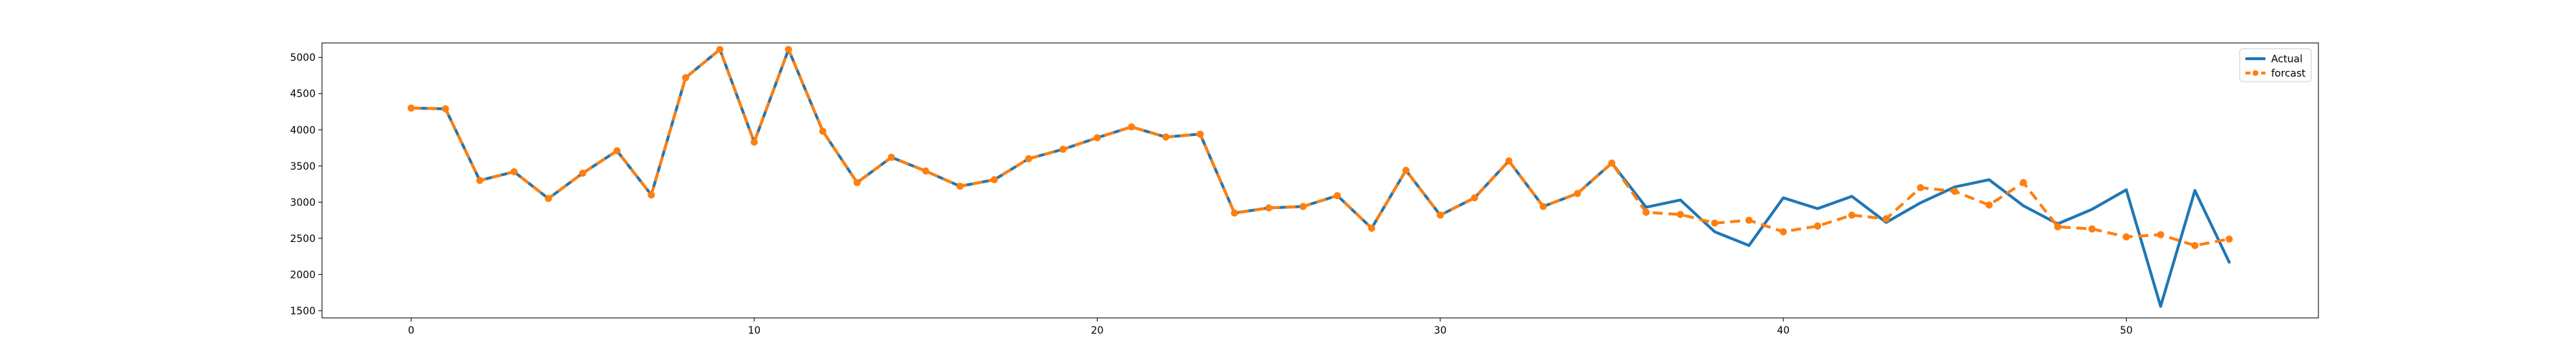  What do you see at coordinates (303, 167) in the screenshot?
I see `y-tick-label: 3500` at bounding box center [303, 167].